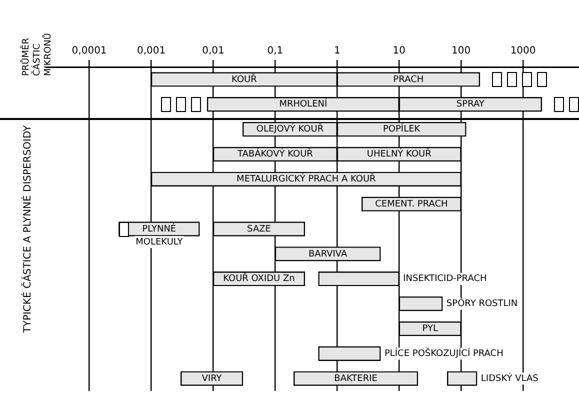 Image resolution: width=579 pixels, height=400 pixels. What do you see at coordinates (399, 154) in the screenshot?
I see `data-label: UHELNÝ KOUŘ` at bounding box center [399, 154].